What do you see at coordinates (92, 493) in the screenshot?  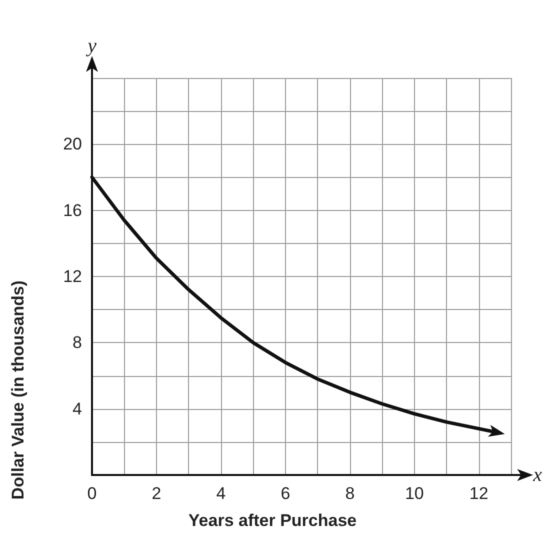 I see `x-tick-label: 0` at bounding box center [92, 493].